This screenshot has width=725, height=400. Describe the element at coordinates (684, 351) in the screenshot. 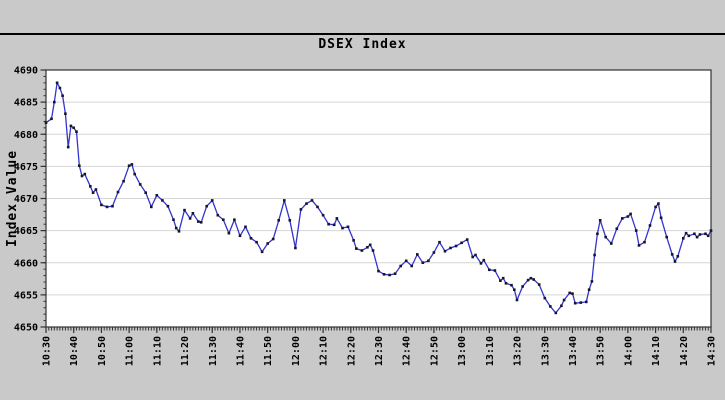

I see `x-tick-label: 14:20` at that location.